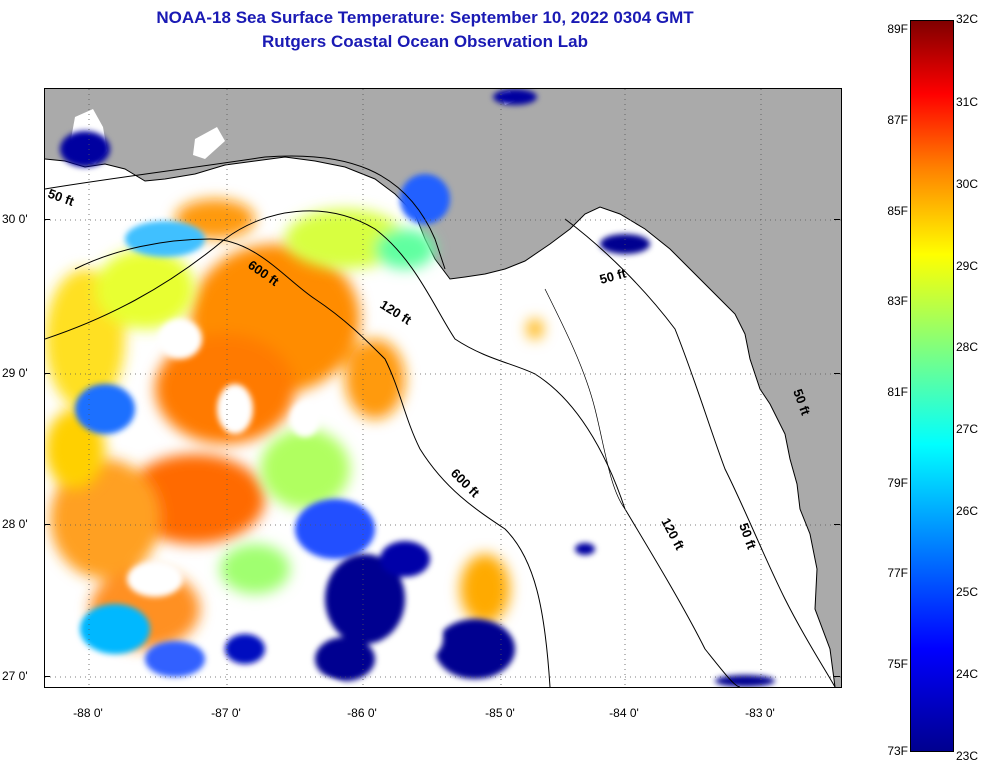 The width and height of the screenshot is (992, 770). What do you see at coordinates (967, 674) in the screenshot?
I see `colorbar-label-c: 24C` at bounding box center [967, 674].